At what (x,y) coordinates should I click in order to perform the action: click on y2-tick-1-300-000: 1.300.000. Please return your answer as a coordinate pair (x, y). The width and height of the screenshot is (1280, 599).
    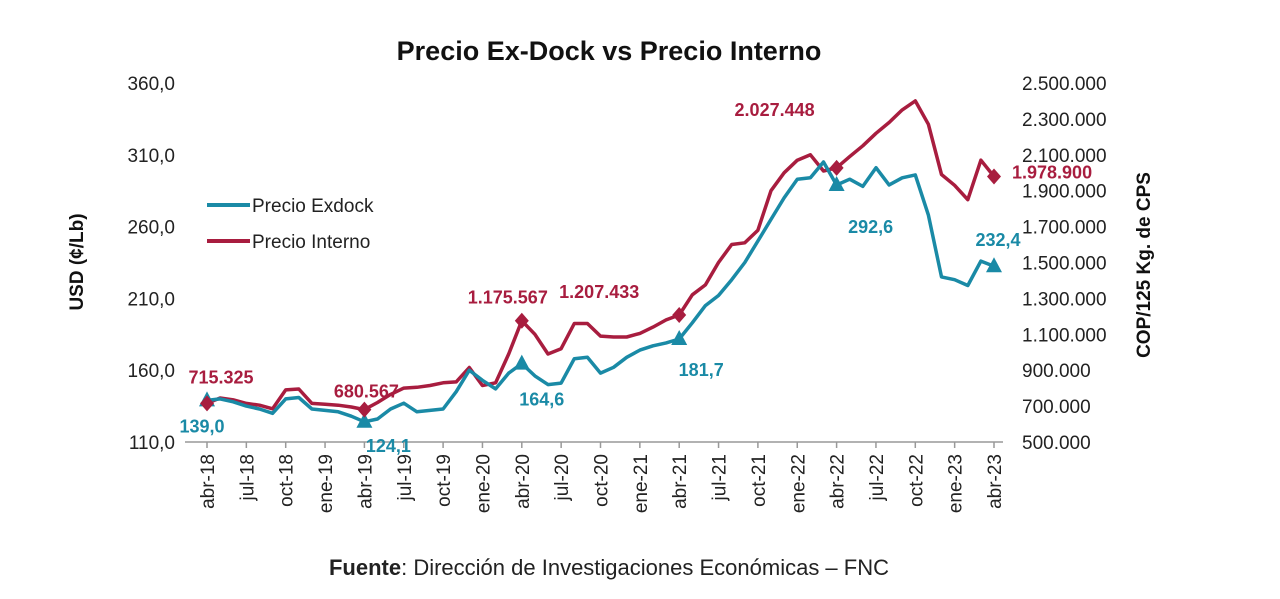
    Looking at the image, I should click on (1064, 299).